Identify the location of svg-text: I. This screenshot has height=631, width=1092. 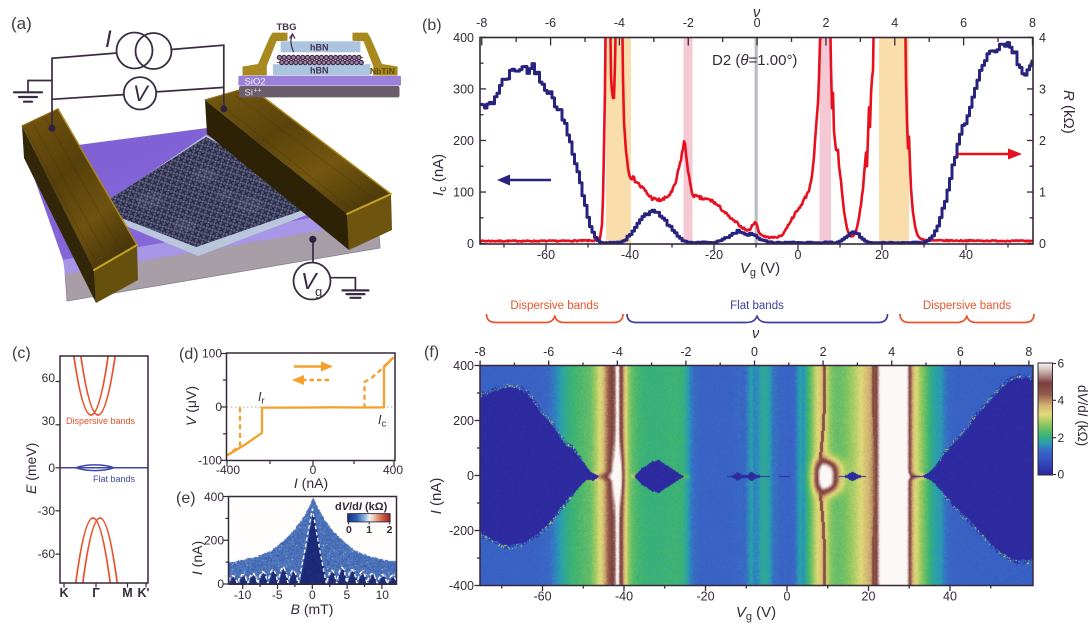
(108, 39).